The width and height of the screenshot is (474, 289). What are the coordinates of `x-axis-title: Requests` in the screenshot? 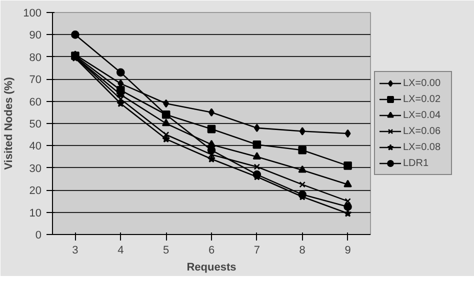 It's located at (211, 268).